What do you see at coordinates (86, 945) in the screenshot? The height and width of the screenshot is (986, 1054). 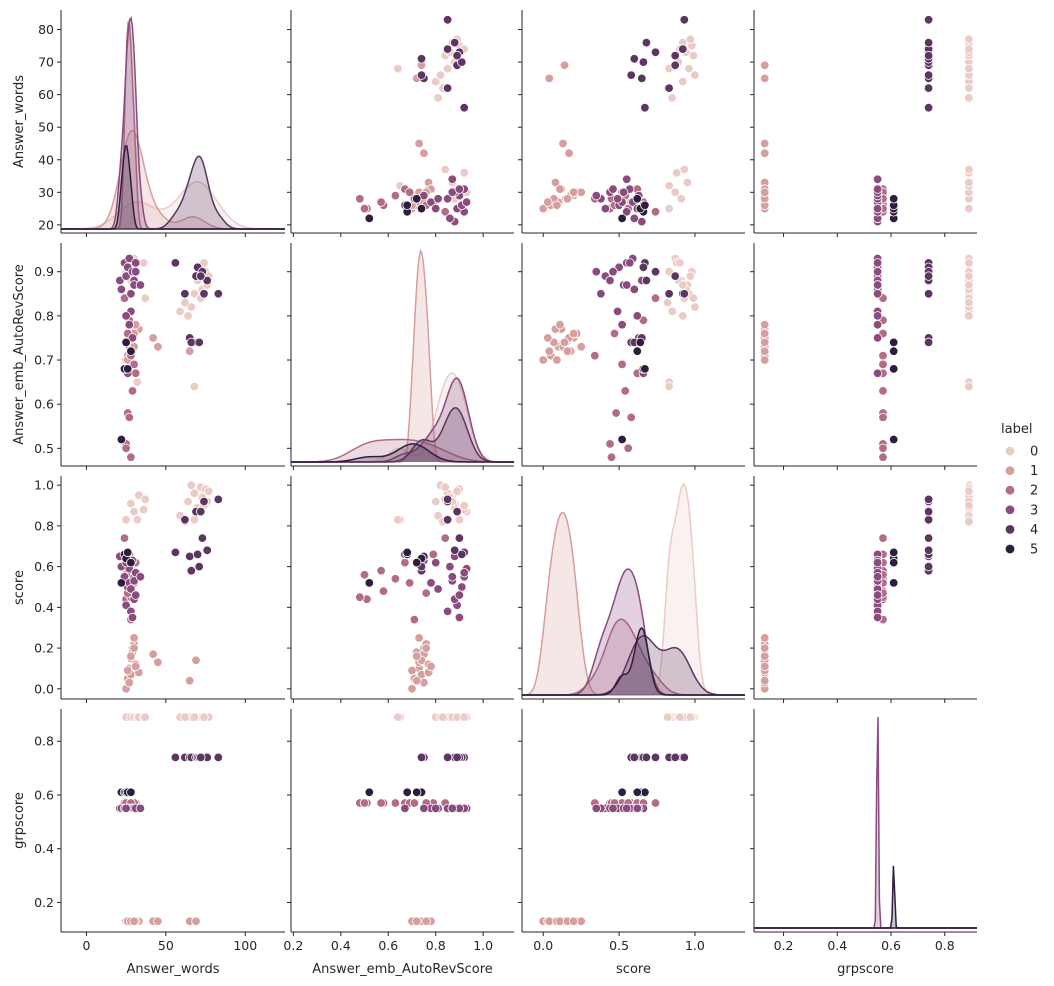 I see `x-tick-label: 0` at bounding box center [86, 945].